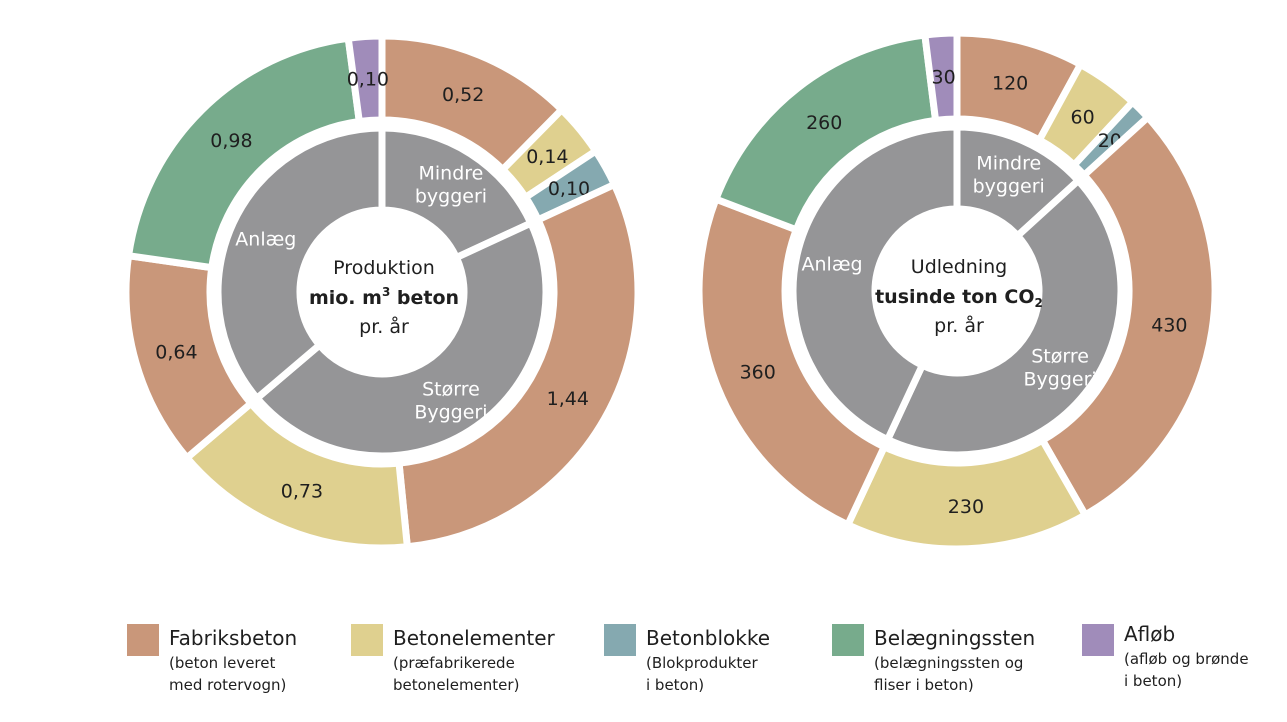 The width and height of the screenshot is (1287, 722). Describe the element at coordinates (959, 267) in the screenshot. I see `center-label-line1: Udledning` at that location.